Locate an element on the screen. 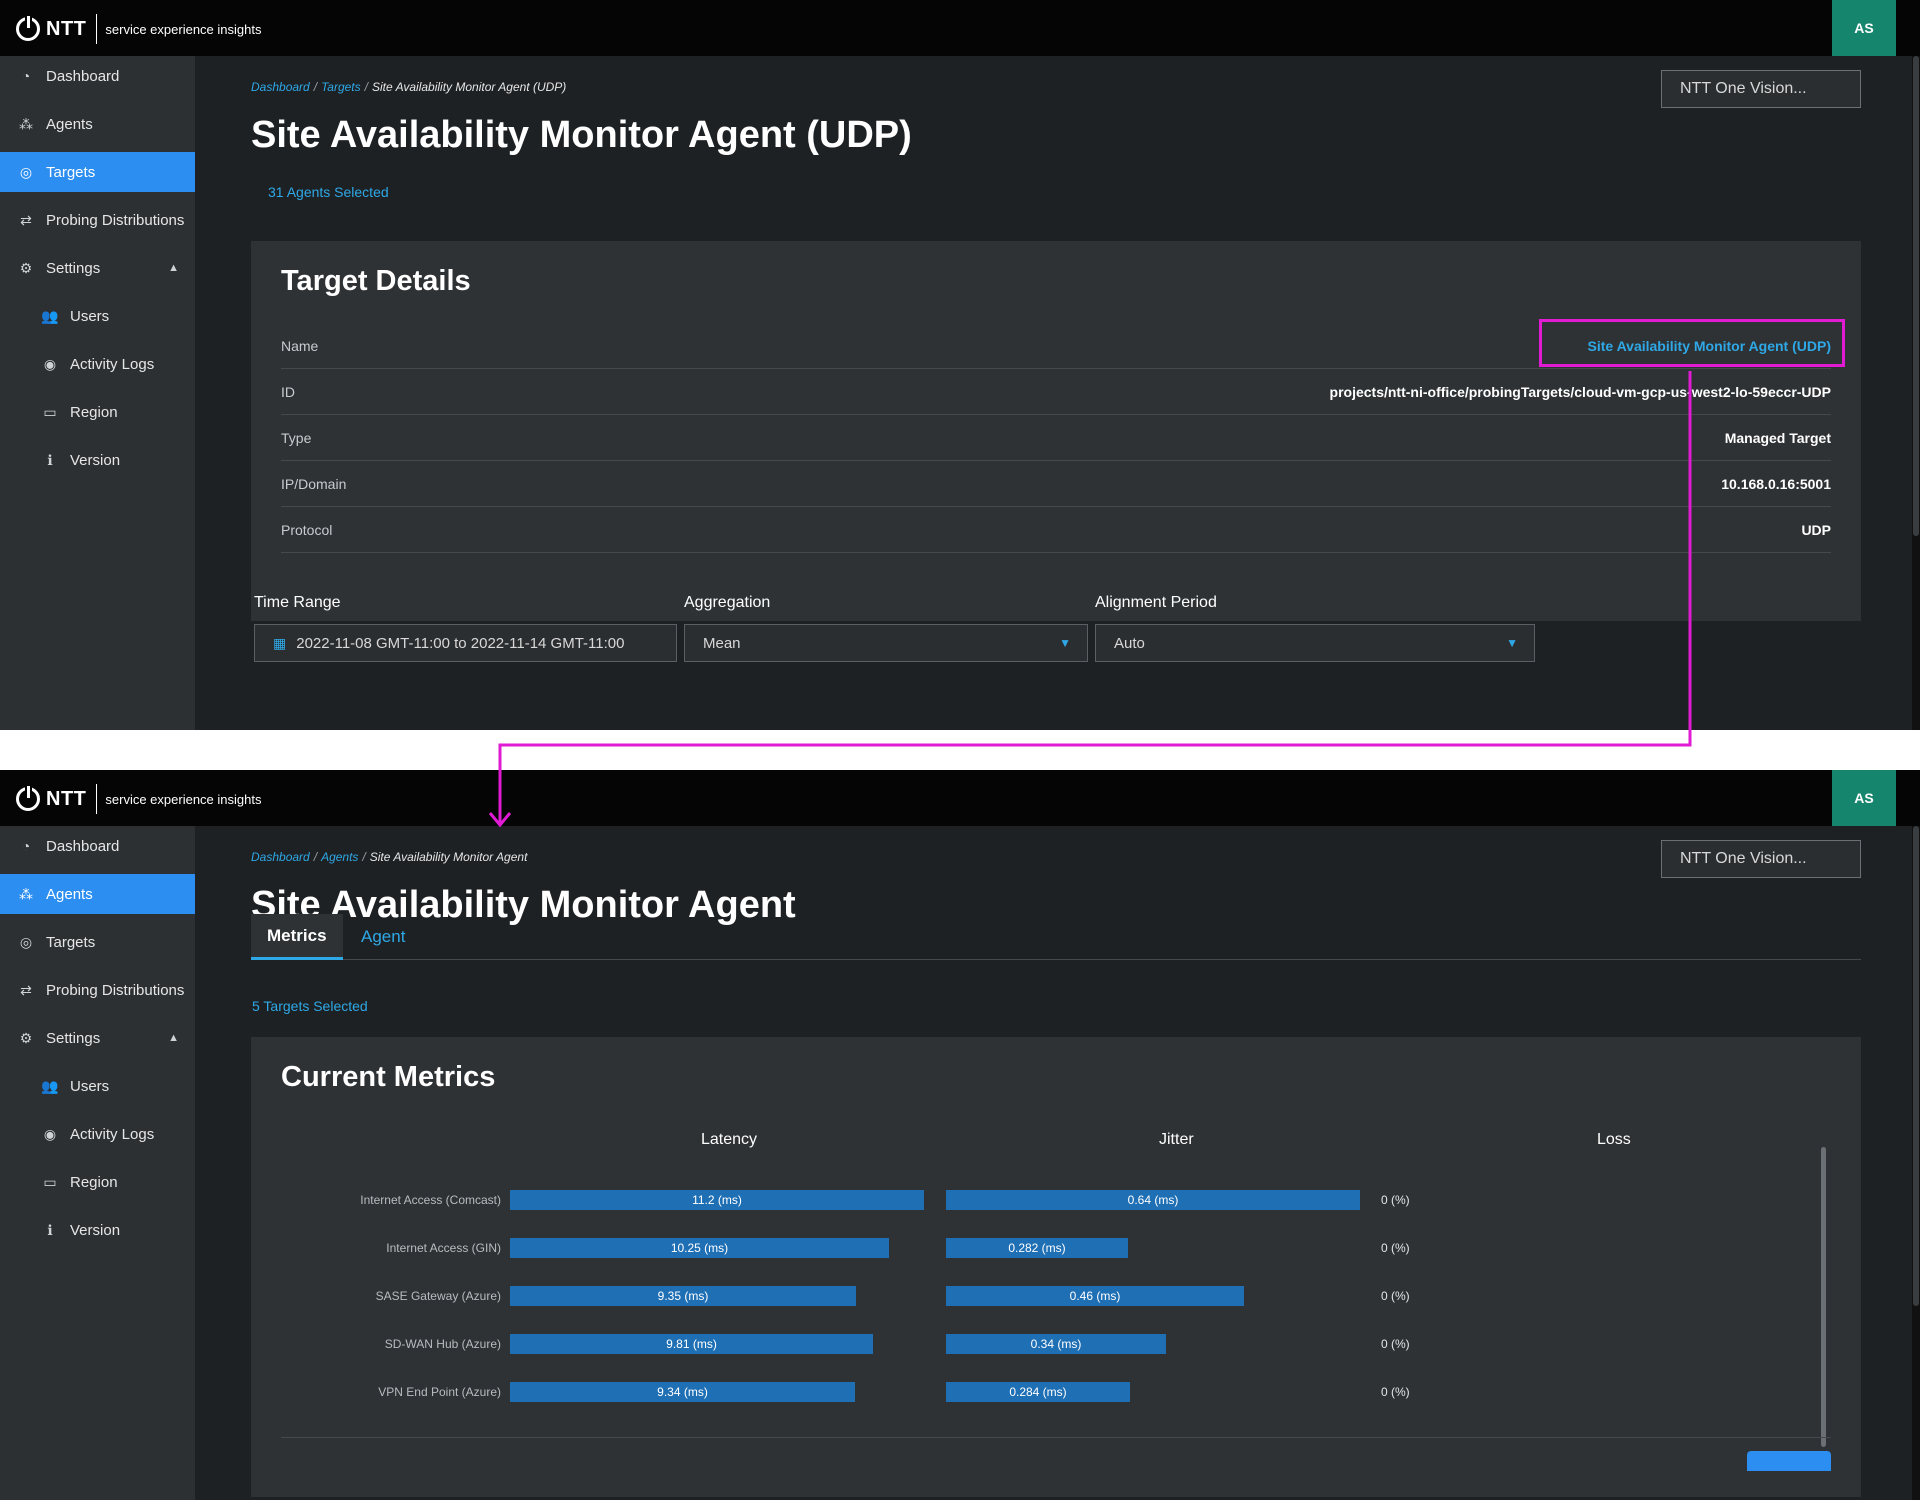 The image size is (1920, 1500). eye-icon: ◉ is located at coordinates (50, 1133).